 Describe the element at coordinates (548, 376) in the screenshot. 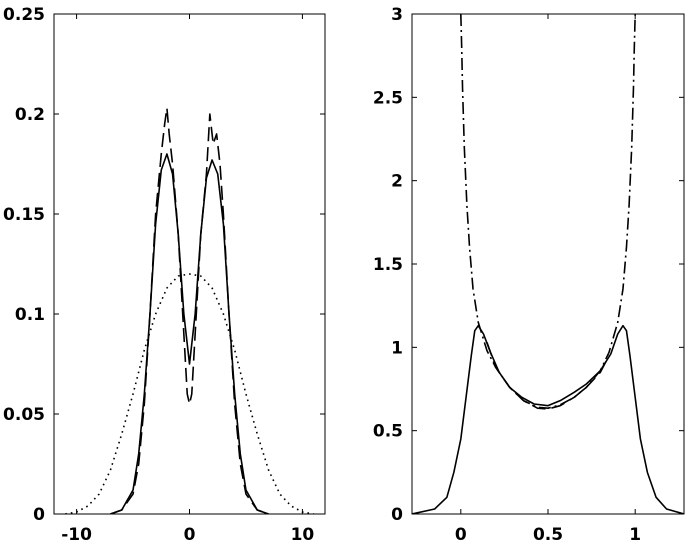

I see `series-dashed-line` at that location.